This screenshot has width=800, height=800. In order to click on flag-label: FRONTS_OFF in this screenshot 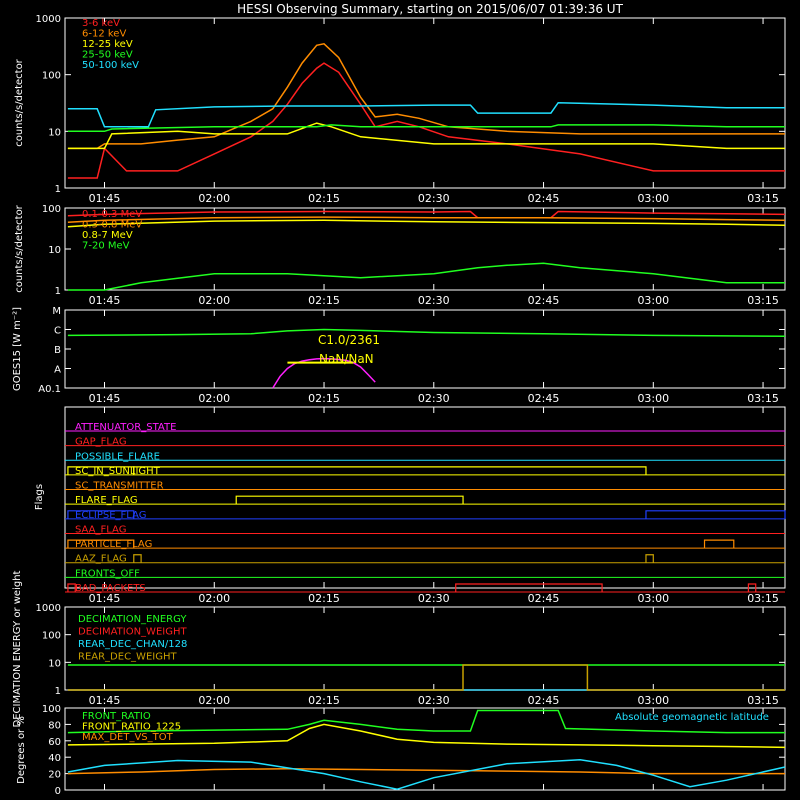, I will do `click(107, 573)`.